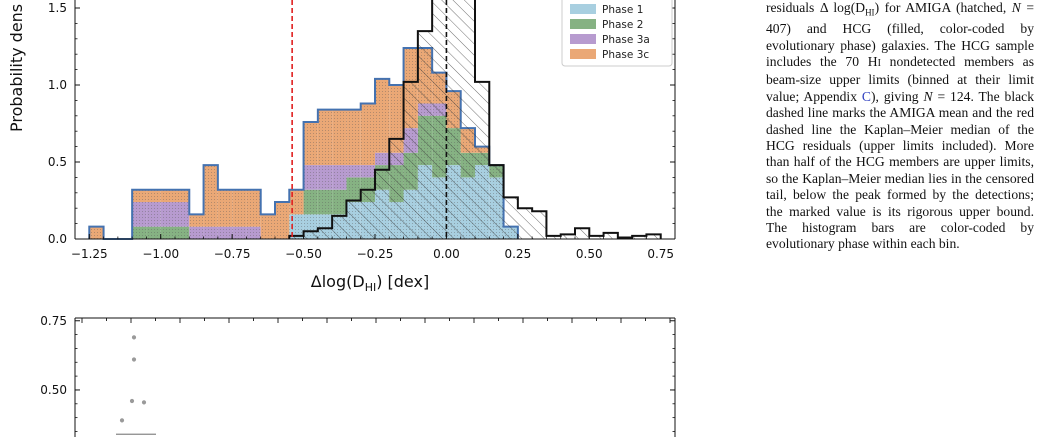  Describe the element at coordinates (402, 281) in the screenshot. I see `x-axis-label-tail: ) [dex]` at that location.